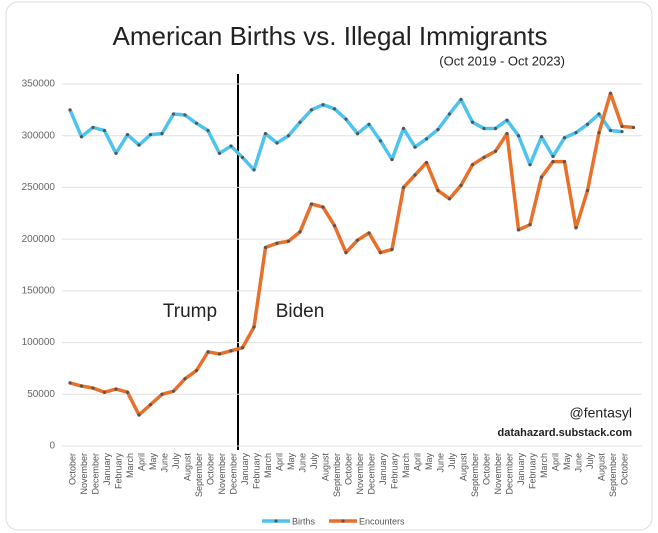  I want to click on x-tick-label: July, so click(314, 461).